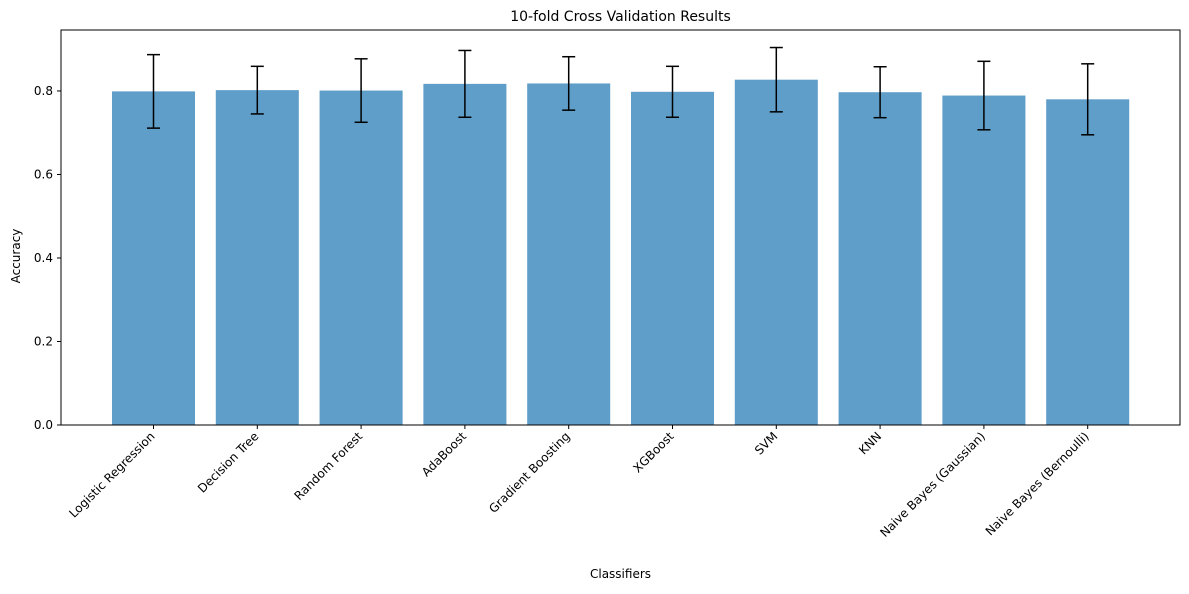  What do you see at coordinates (111, 474) in the screenshot?
I see `x-tick-label: Logistic Regression` at bounding box center [111, 474].